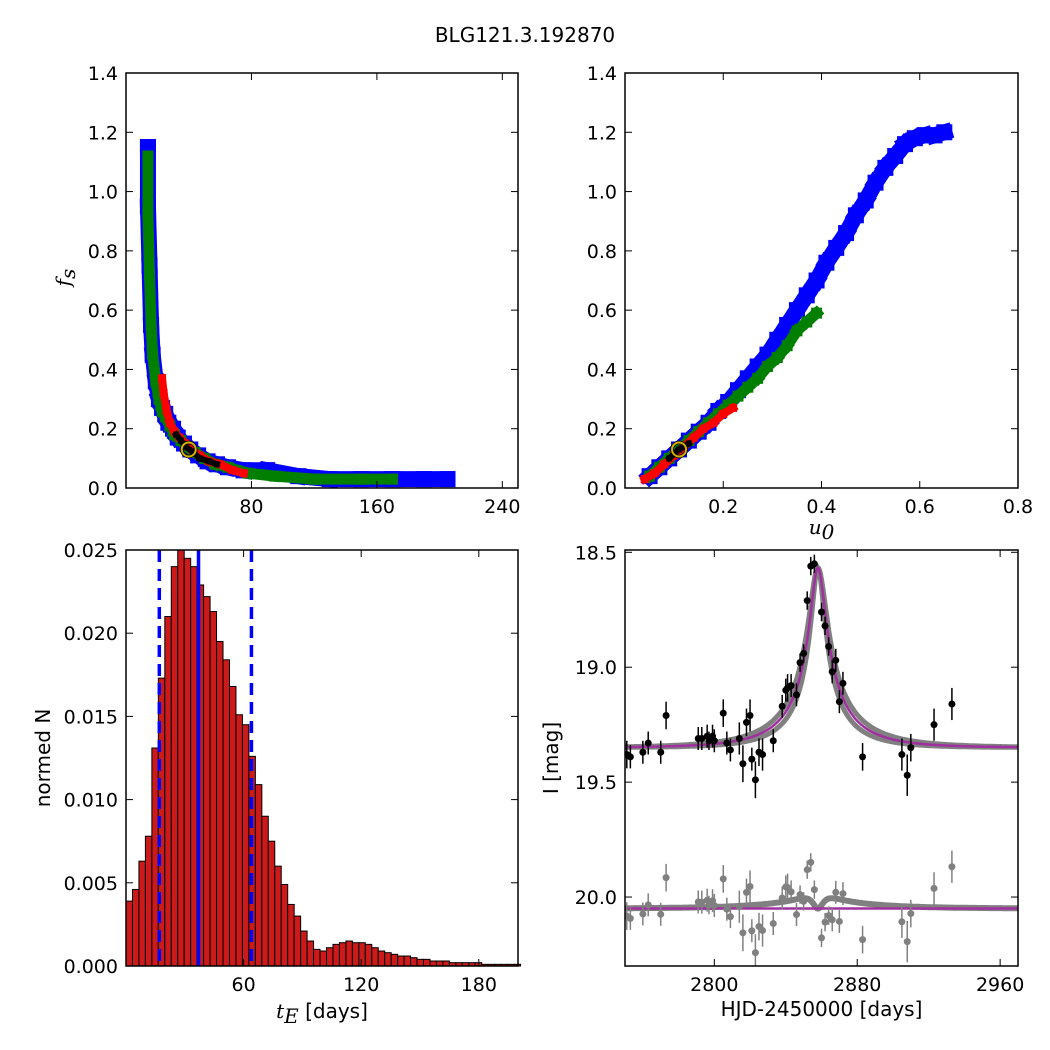 Image resolution: width=1050 pixels, height=1050 pixels. What do you see at coordinates (103, 74) in the screenshot?
I see `y-tick-label: 1.4` at bounding box center [103, 74].